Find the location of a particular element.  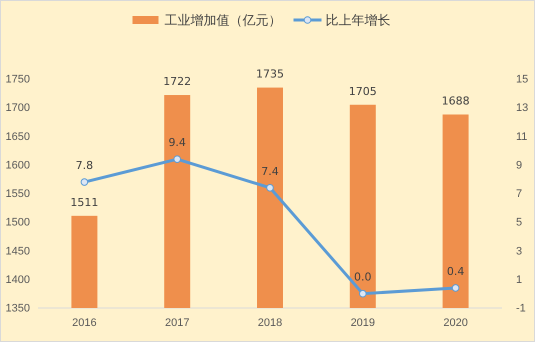

data-label: 1705 is located at coordinates (362, 91).